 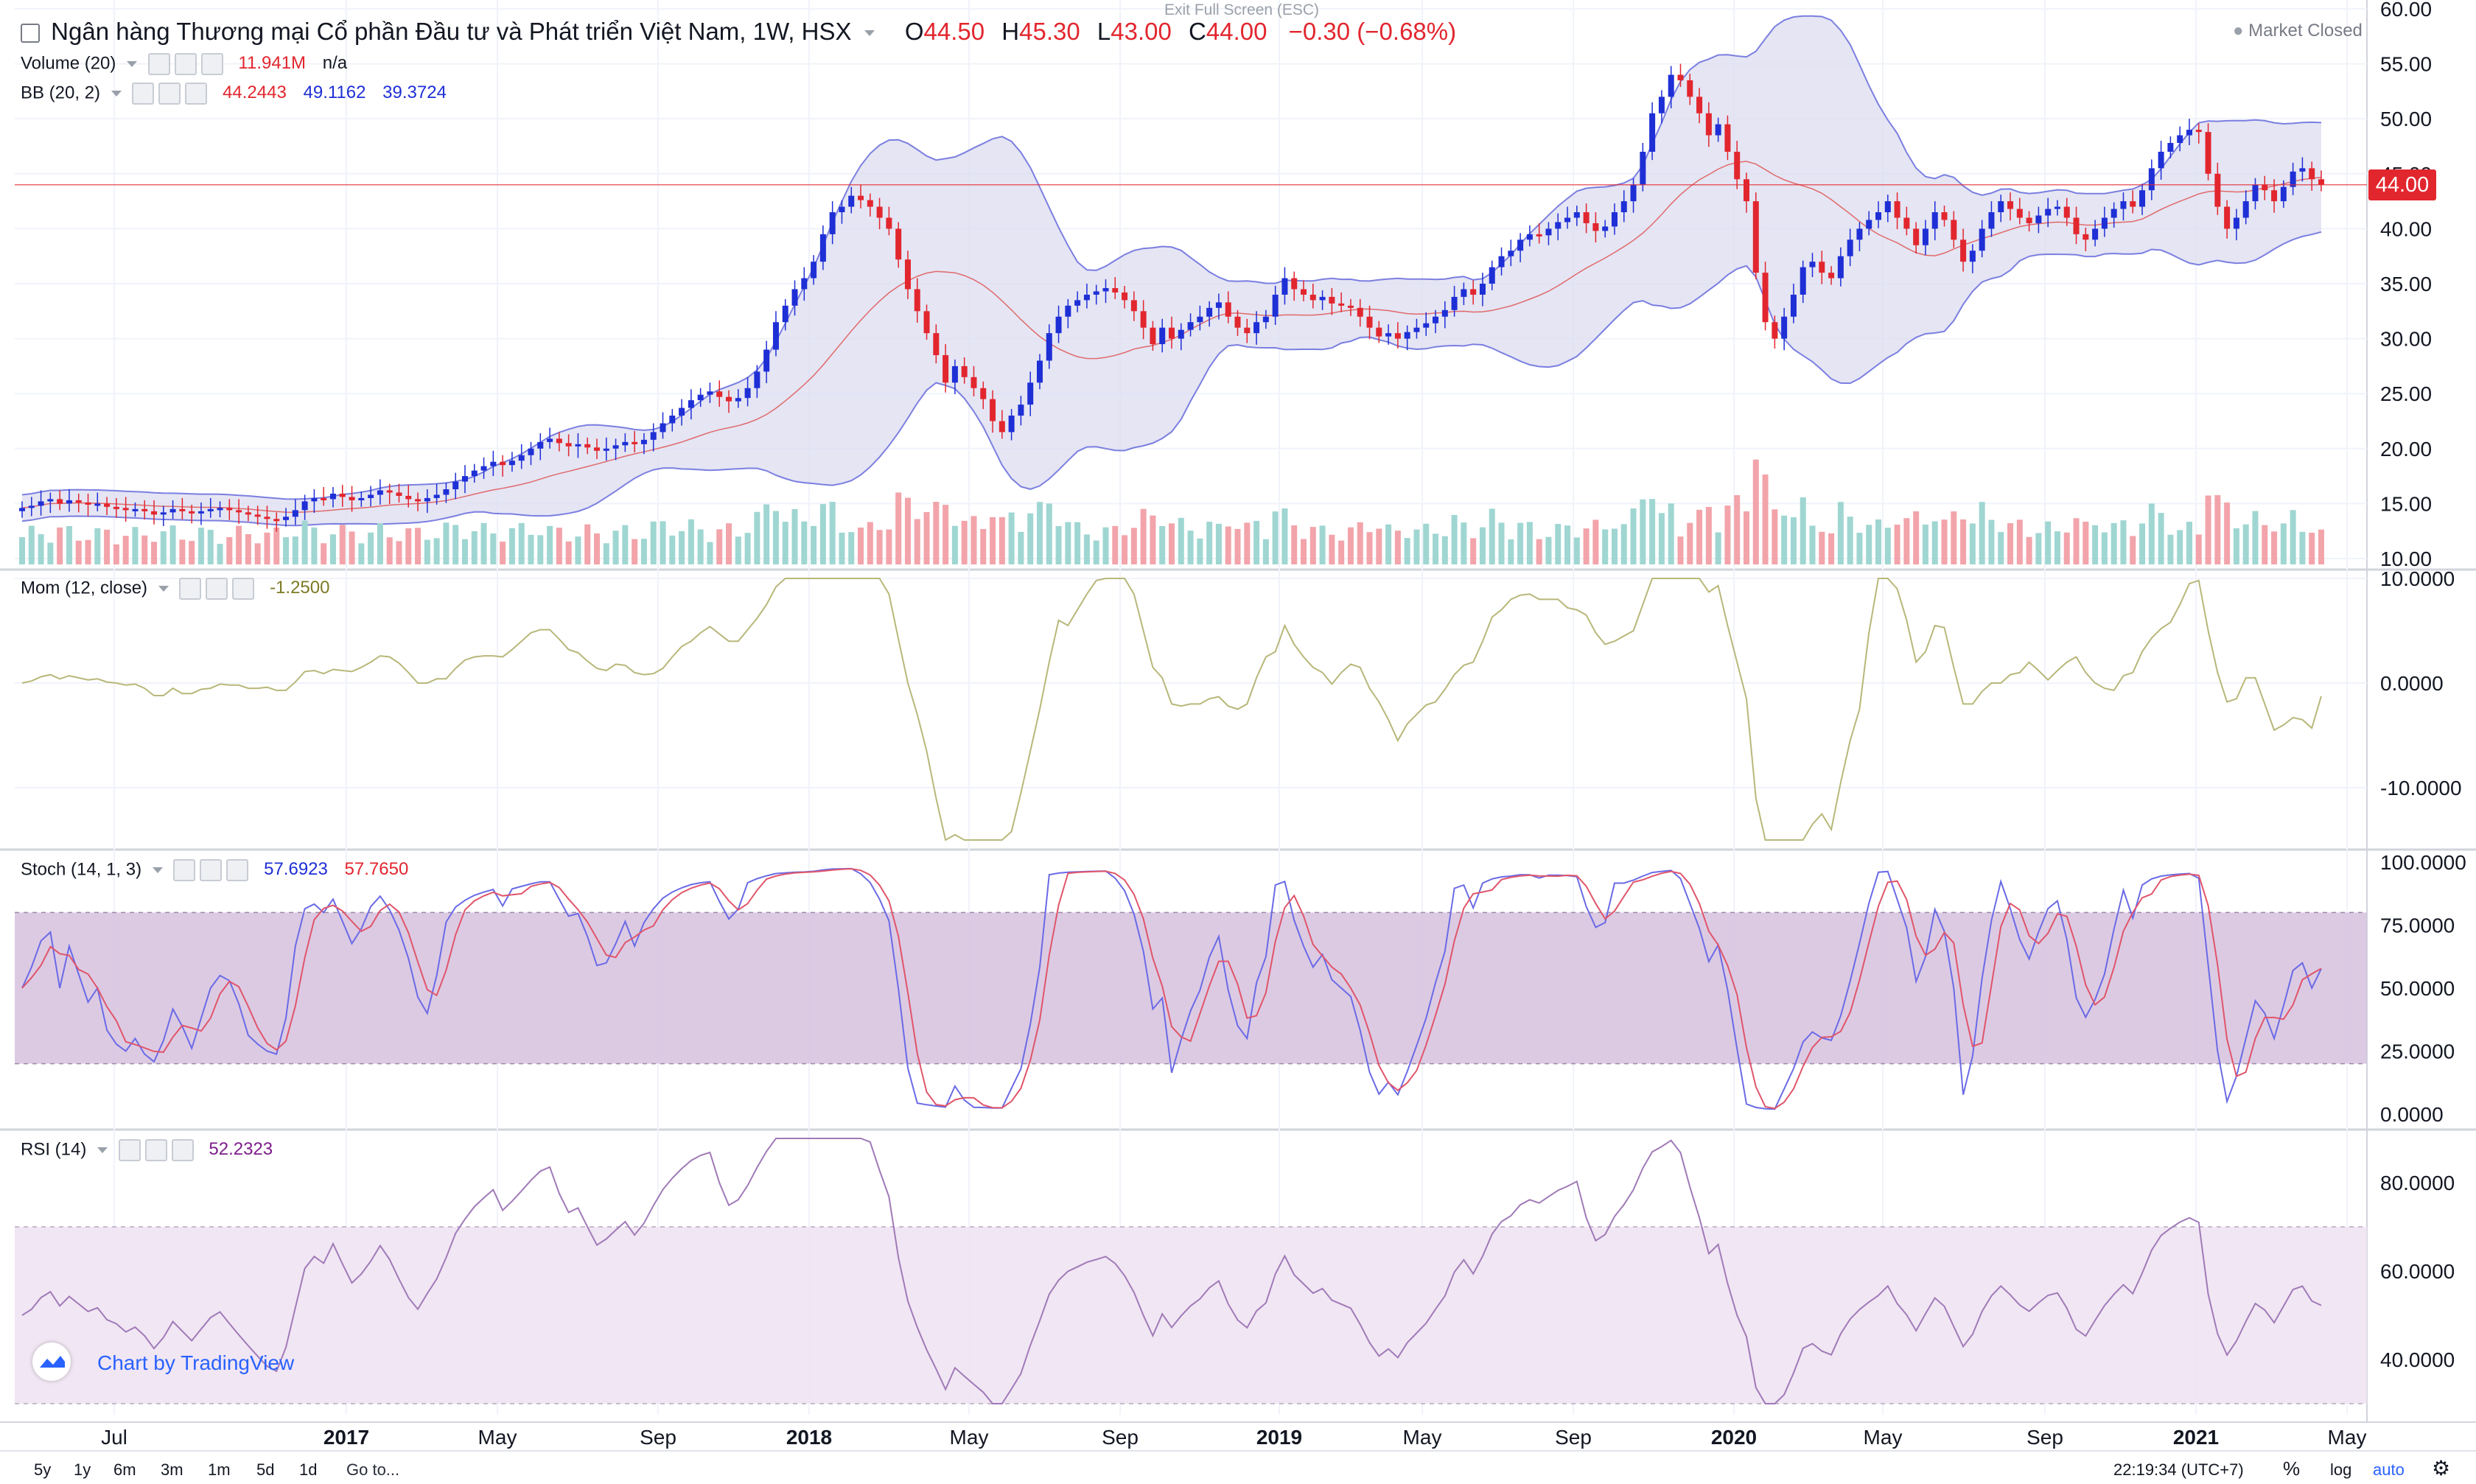 I want to click on timeframe-3m: 3m, so click(x=172, y=1469).